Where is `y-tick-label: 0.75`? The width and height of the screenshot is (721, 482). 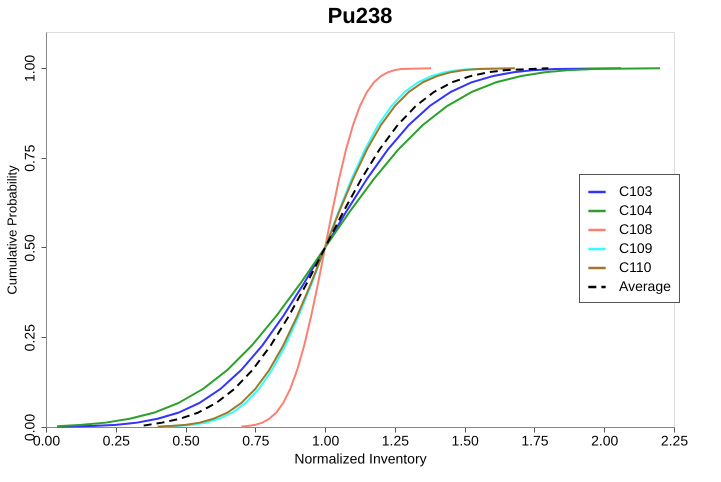 y-tick-label: 0.75 is located at coordinates (30, 158).